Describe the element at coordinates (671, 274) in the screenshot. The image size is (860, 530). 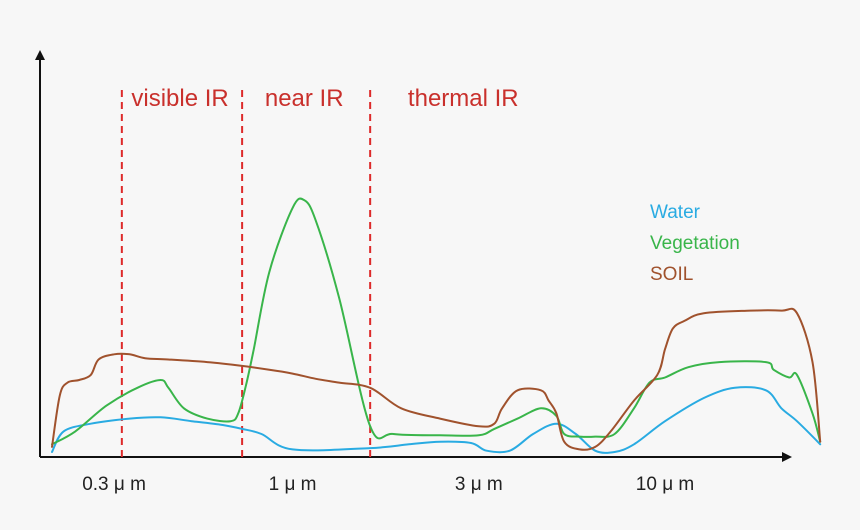
I see `legend-entry-soil: SOIL` at that location.